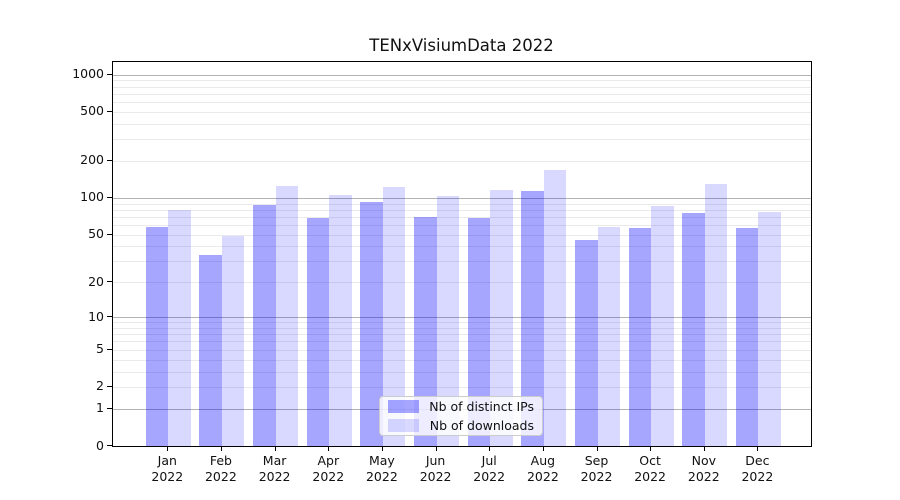 The image size is (900, 500). I want to click on x-tick-label-feb: Feb 2022, so click(220, 468).